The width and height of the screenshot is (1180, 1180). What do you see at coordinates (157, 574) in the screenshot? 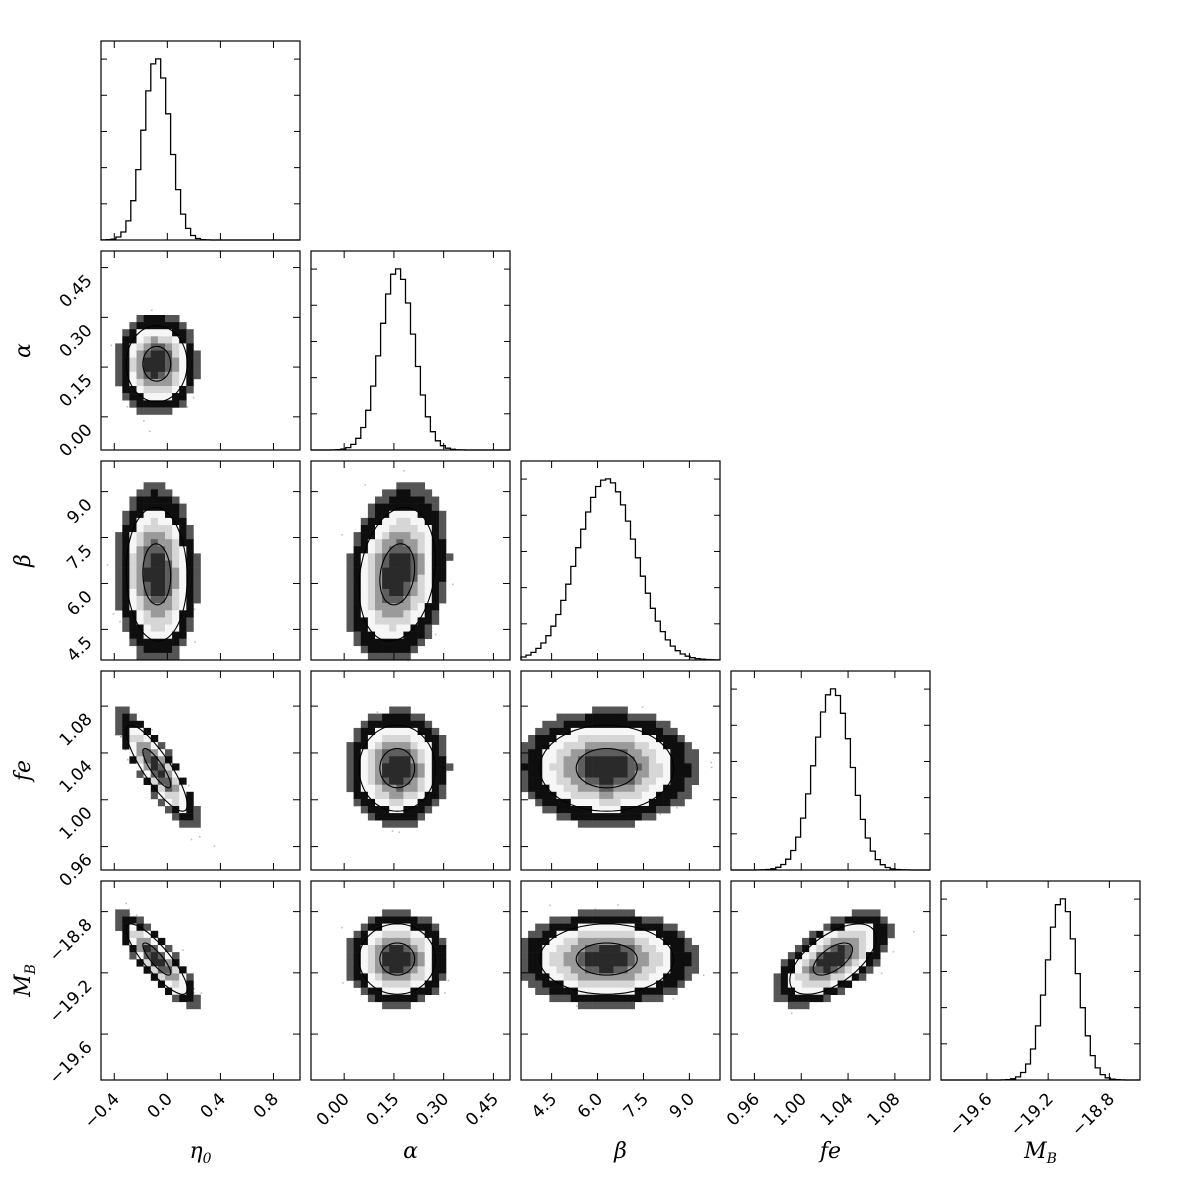
I see `contour-inner` at bounding box center [157, 574].